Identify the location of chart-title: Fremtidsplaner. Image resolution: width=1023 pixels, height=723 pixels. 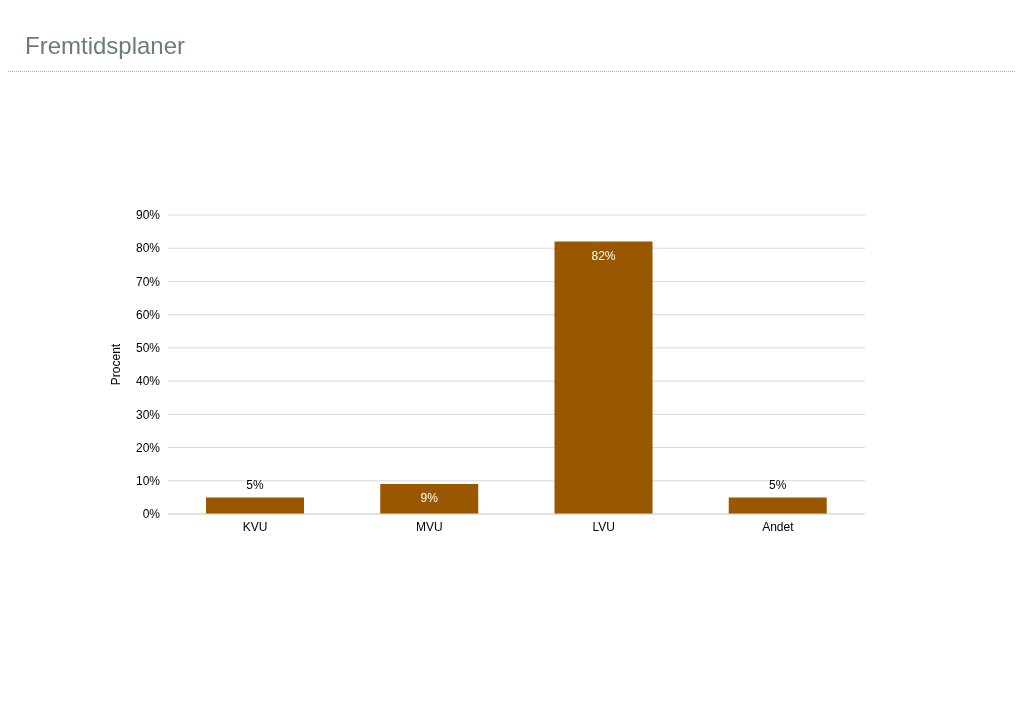
(105, 46).